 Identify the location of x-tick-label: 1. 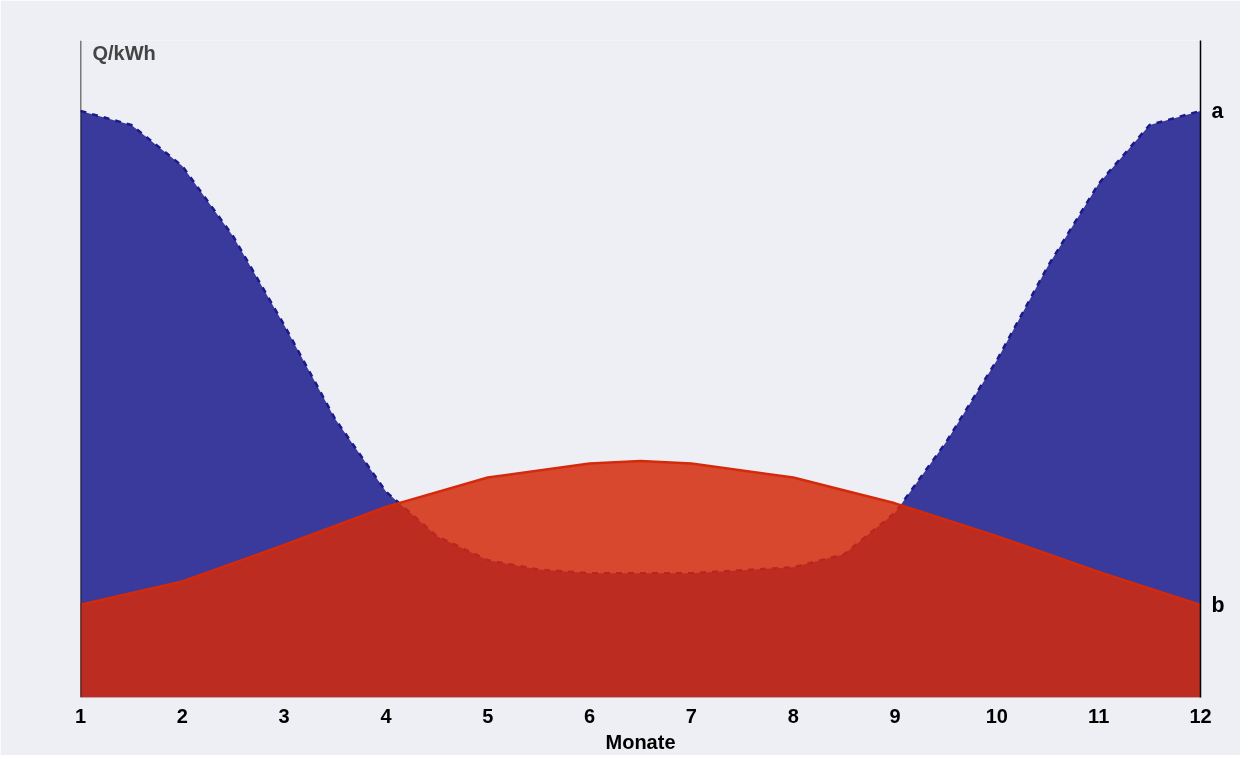
(80, 715).